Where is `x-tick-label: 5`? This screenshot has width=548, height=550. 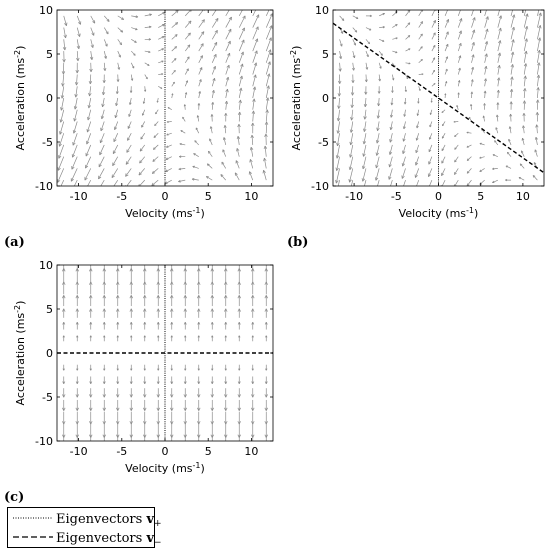 x-tick-label: 5 is located at coordinates (480, 196).